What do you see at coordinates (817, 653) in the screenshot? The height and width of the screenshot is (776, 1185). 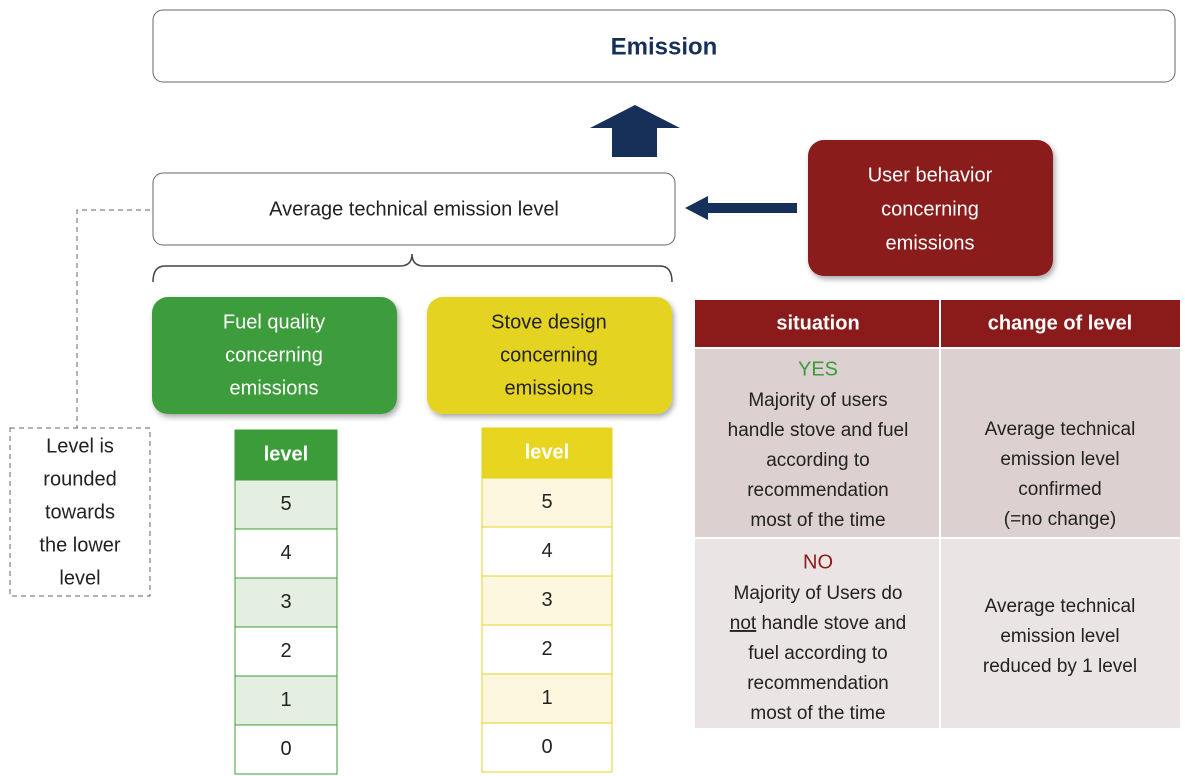 I see `situation-text: fuel according to` at bounding box center [817, 653].